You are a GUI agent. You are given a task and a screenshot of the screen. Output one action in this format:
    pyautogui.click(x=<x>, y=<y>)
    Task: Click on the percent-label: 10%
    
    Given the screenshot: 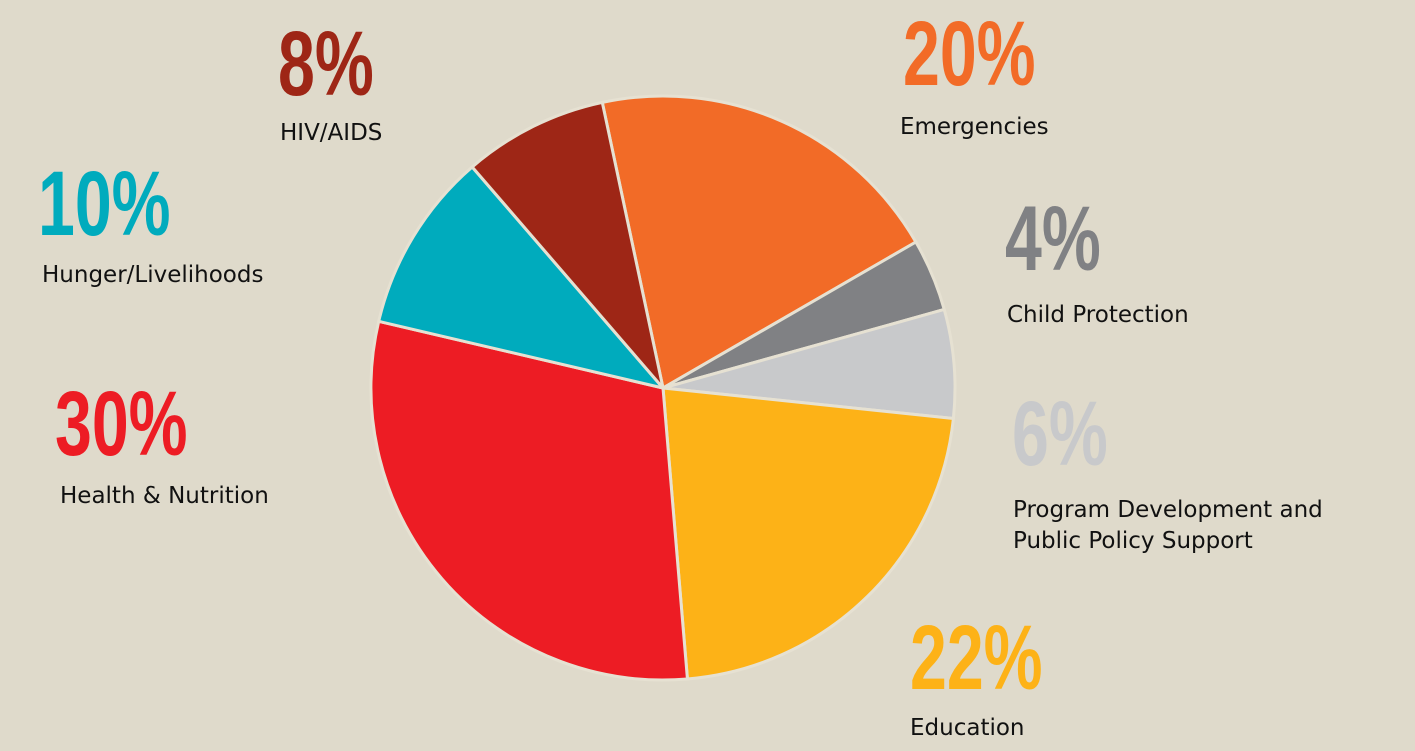 What is the action you would take?
    pyautogui.click(x=104, y=204)
    